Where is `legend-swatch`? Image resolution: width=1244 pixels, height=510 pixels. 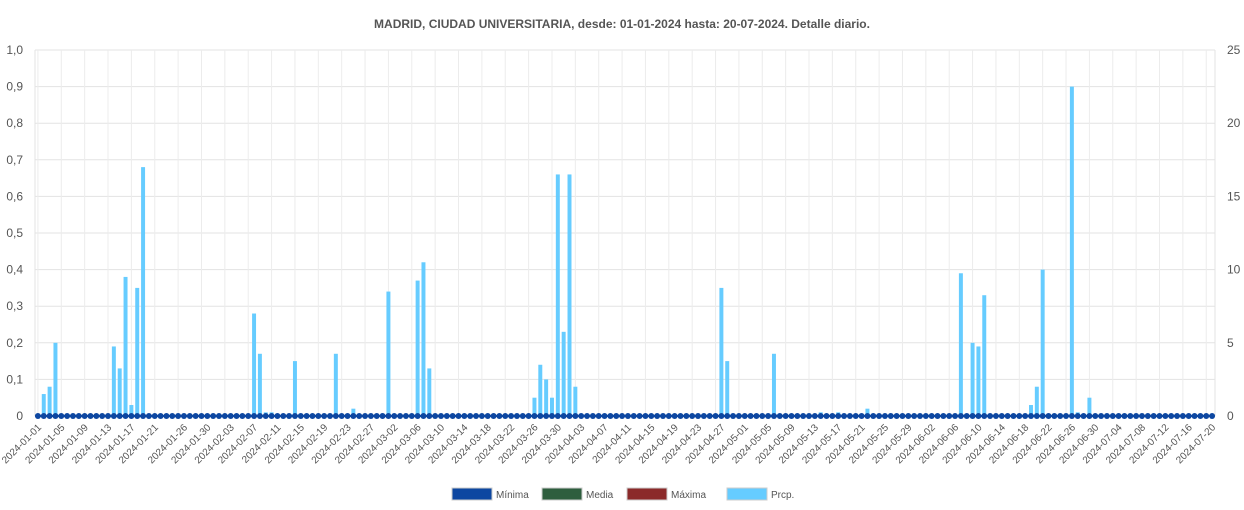 legend-swatch is located at coordinates (647, 494).